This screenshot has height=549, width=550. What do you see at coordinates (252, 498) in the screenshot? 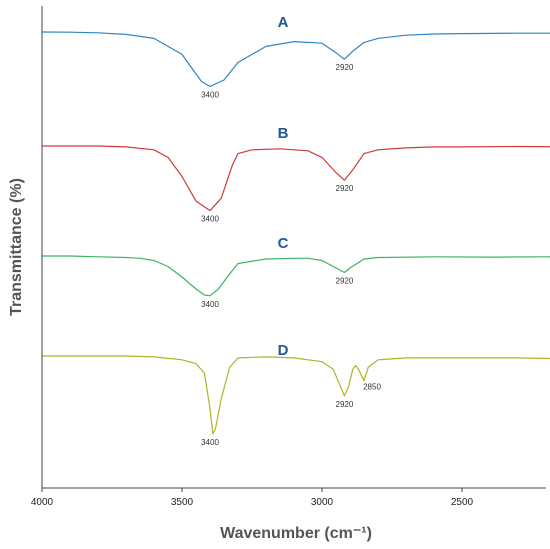
I see `x-ticks: 4000350030002500200015001000500` at bounding box center [252, 498].